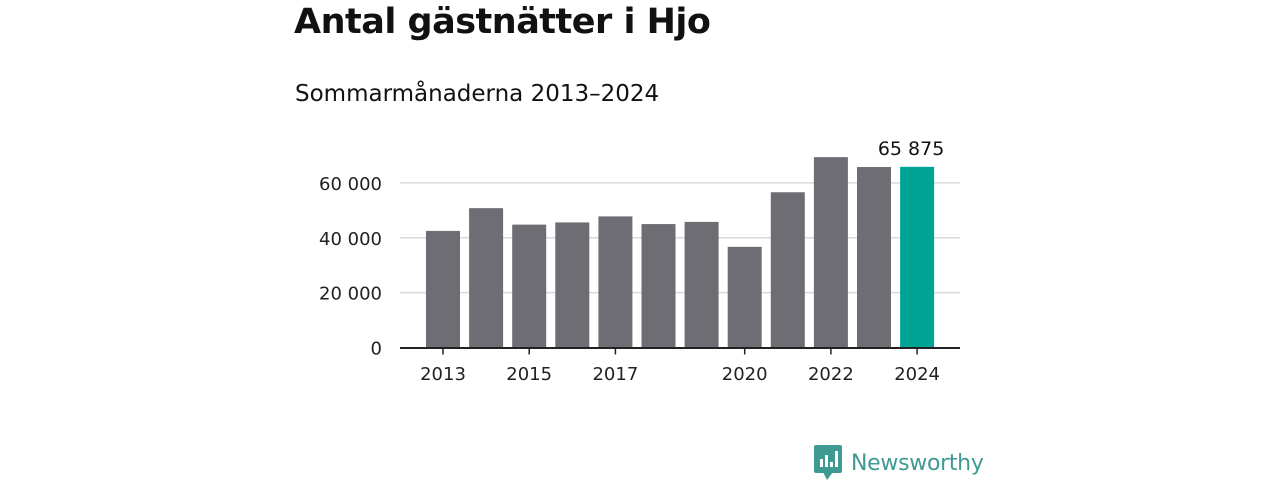 Image resolution: width=1280 pixels, height=481 pixels. What do you see at coordinates (787, 270) in the screenshot?
I see `bar-2021` at bounding box center [787, 270].